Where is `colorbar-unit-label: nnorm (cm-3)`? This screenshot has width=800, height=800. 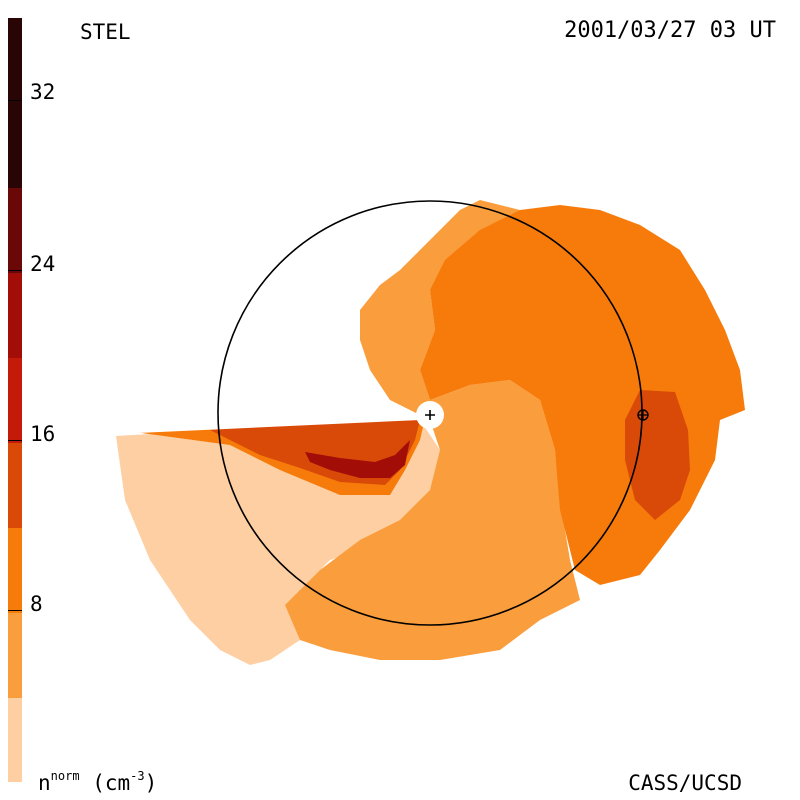
colorbar-unit-label: nnorm (cm-3) is located at coordinates (97, 782).